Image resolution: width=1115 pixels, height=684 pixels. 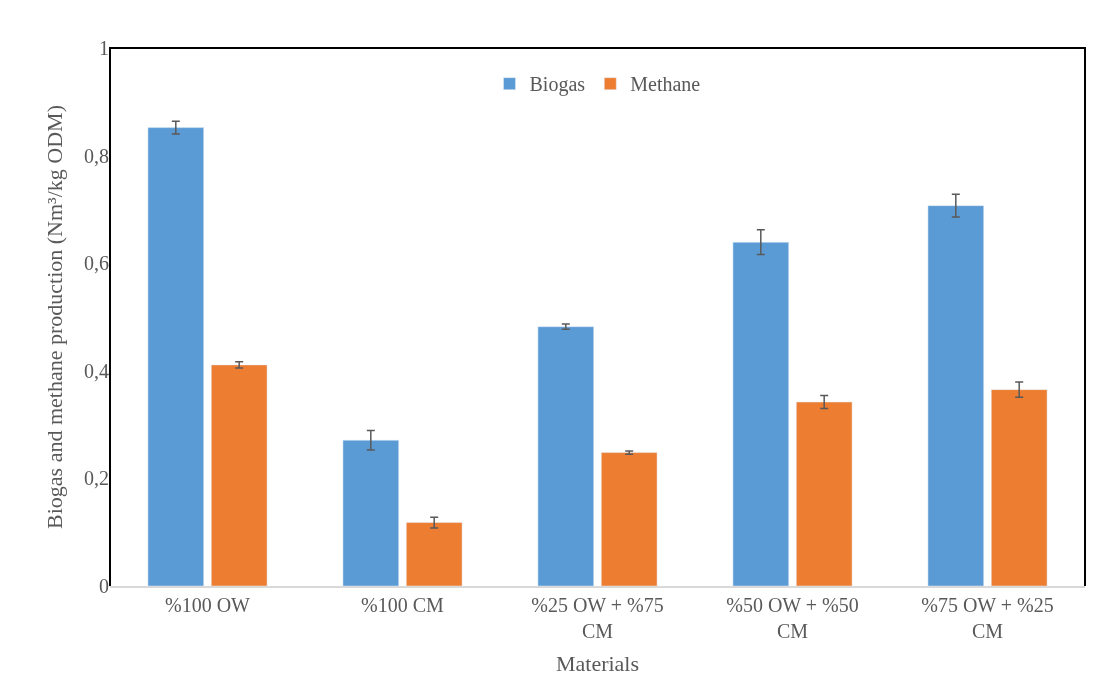 I want to click on x-tick-label: %50 OW + %50 CM, so click(x=792, y=618).